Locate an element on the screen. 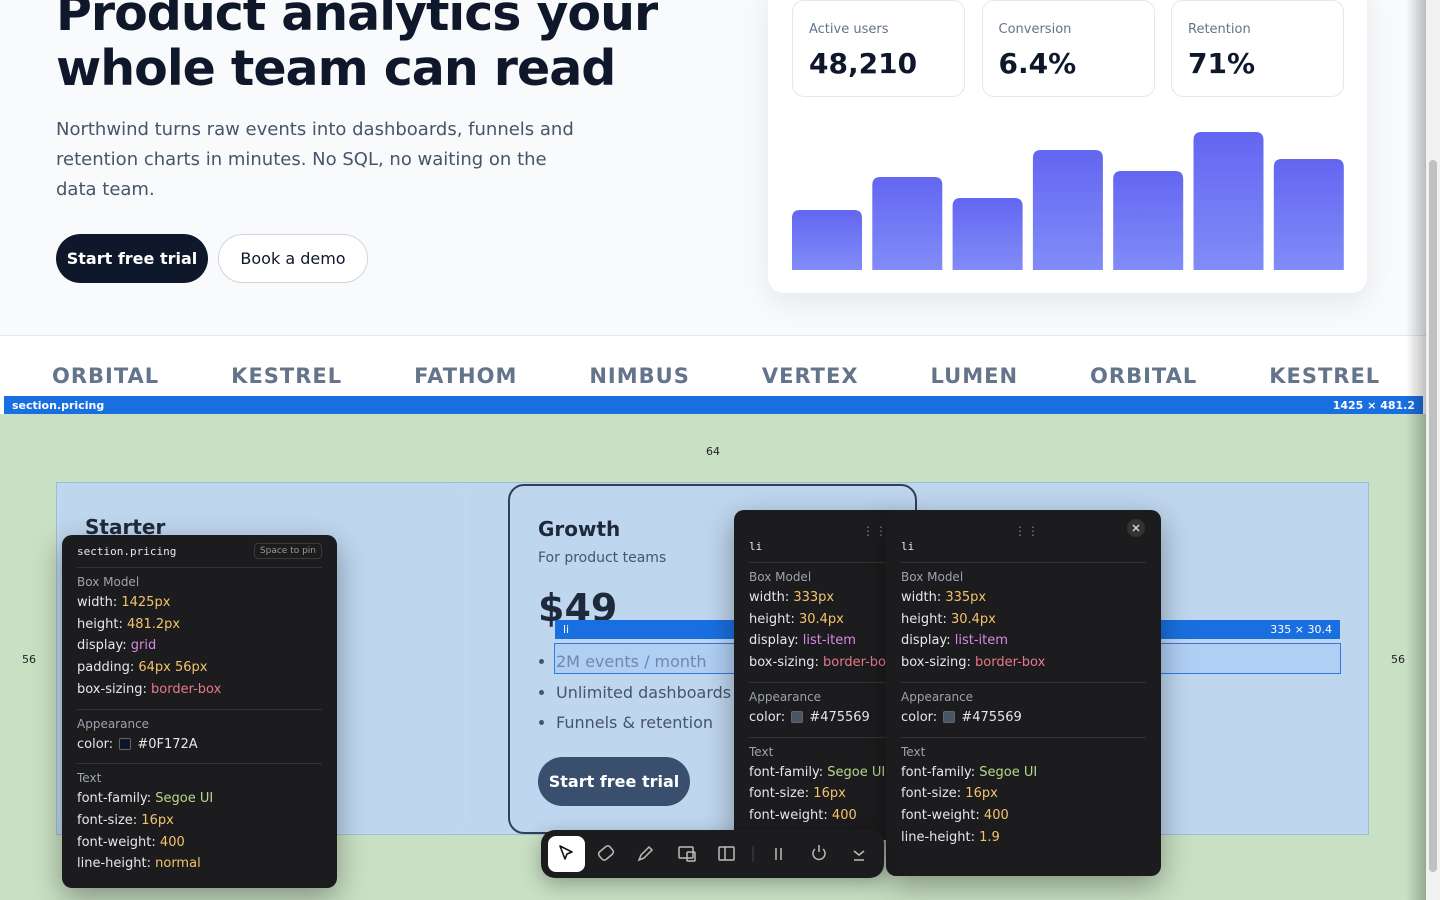  stat-label: Conversion is located at coordinates (1035, 29).